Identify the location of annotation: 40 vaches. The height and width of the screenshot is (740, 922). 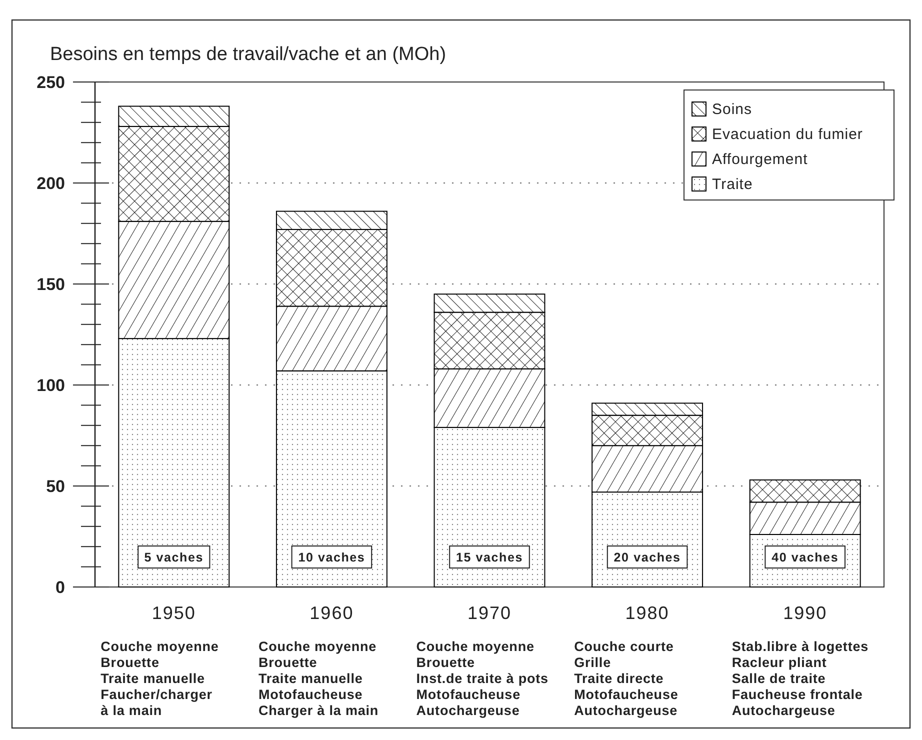
(805, 557).